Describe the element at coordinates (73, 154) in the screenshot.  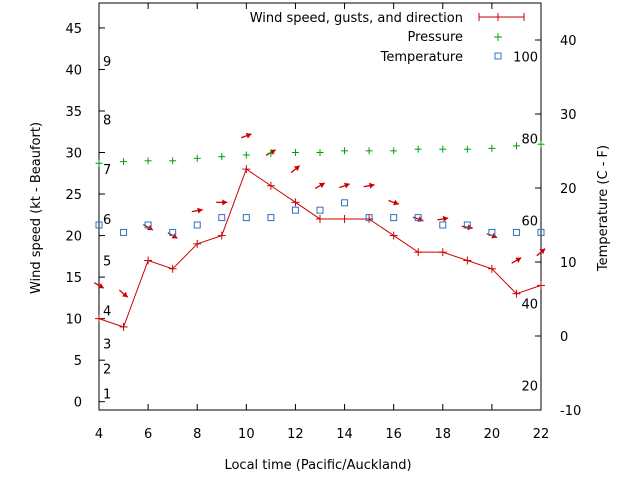
I see `y-tick-label: 30` at that location.